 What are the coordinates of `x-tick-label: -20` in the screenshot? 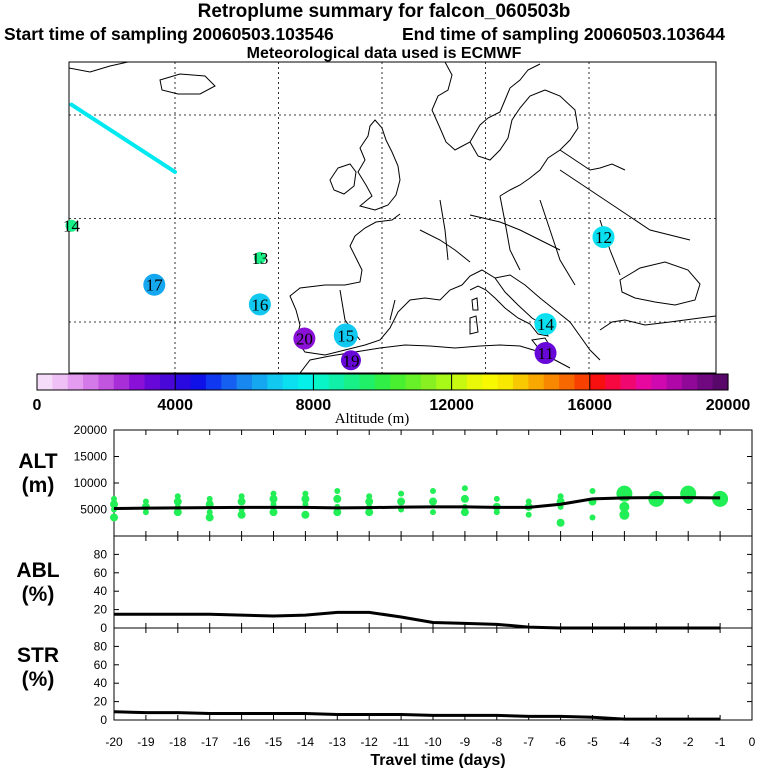 It's located at (114, 742).